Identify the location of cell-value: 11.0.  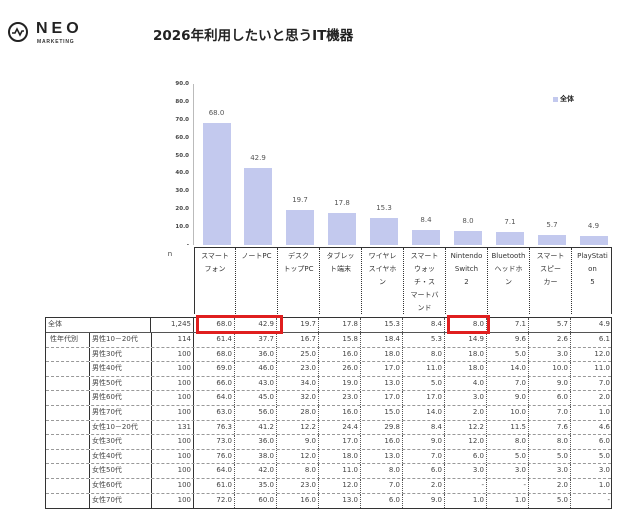
(602, 368).